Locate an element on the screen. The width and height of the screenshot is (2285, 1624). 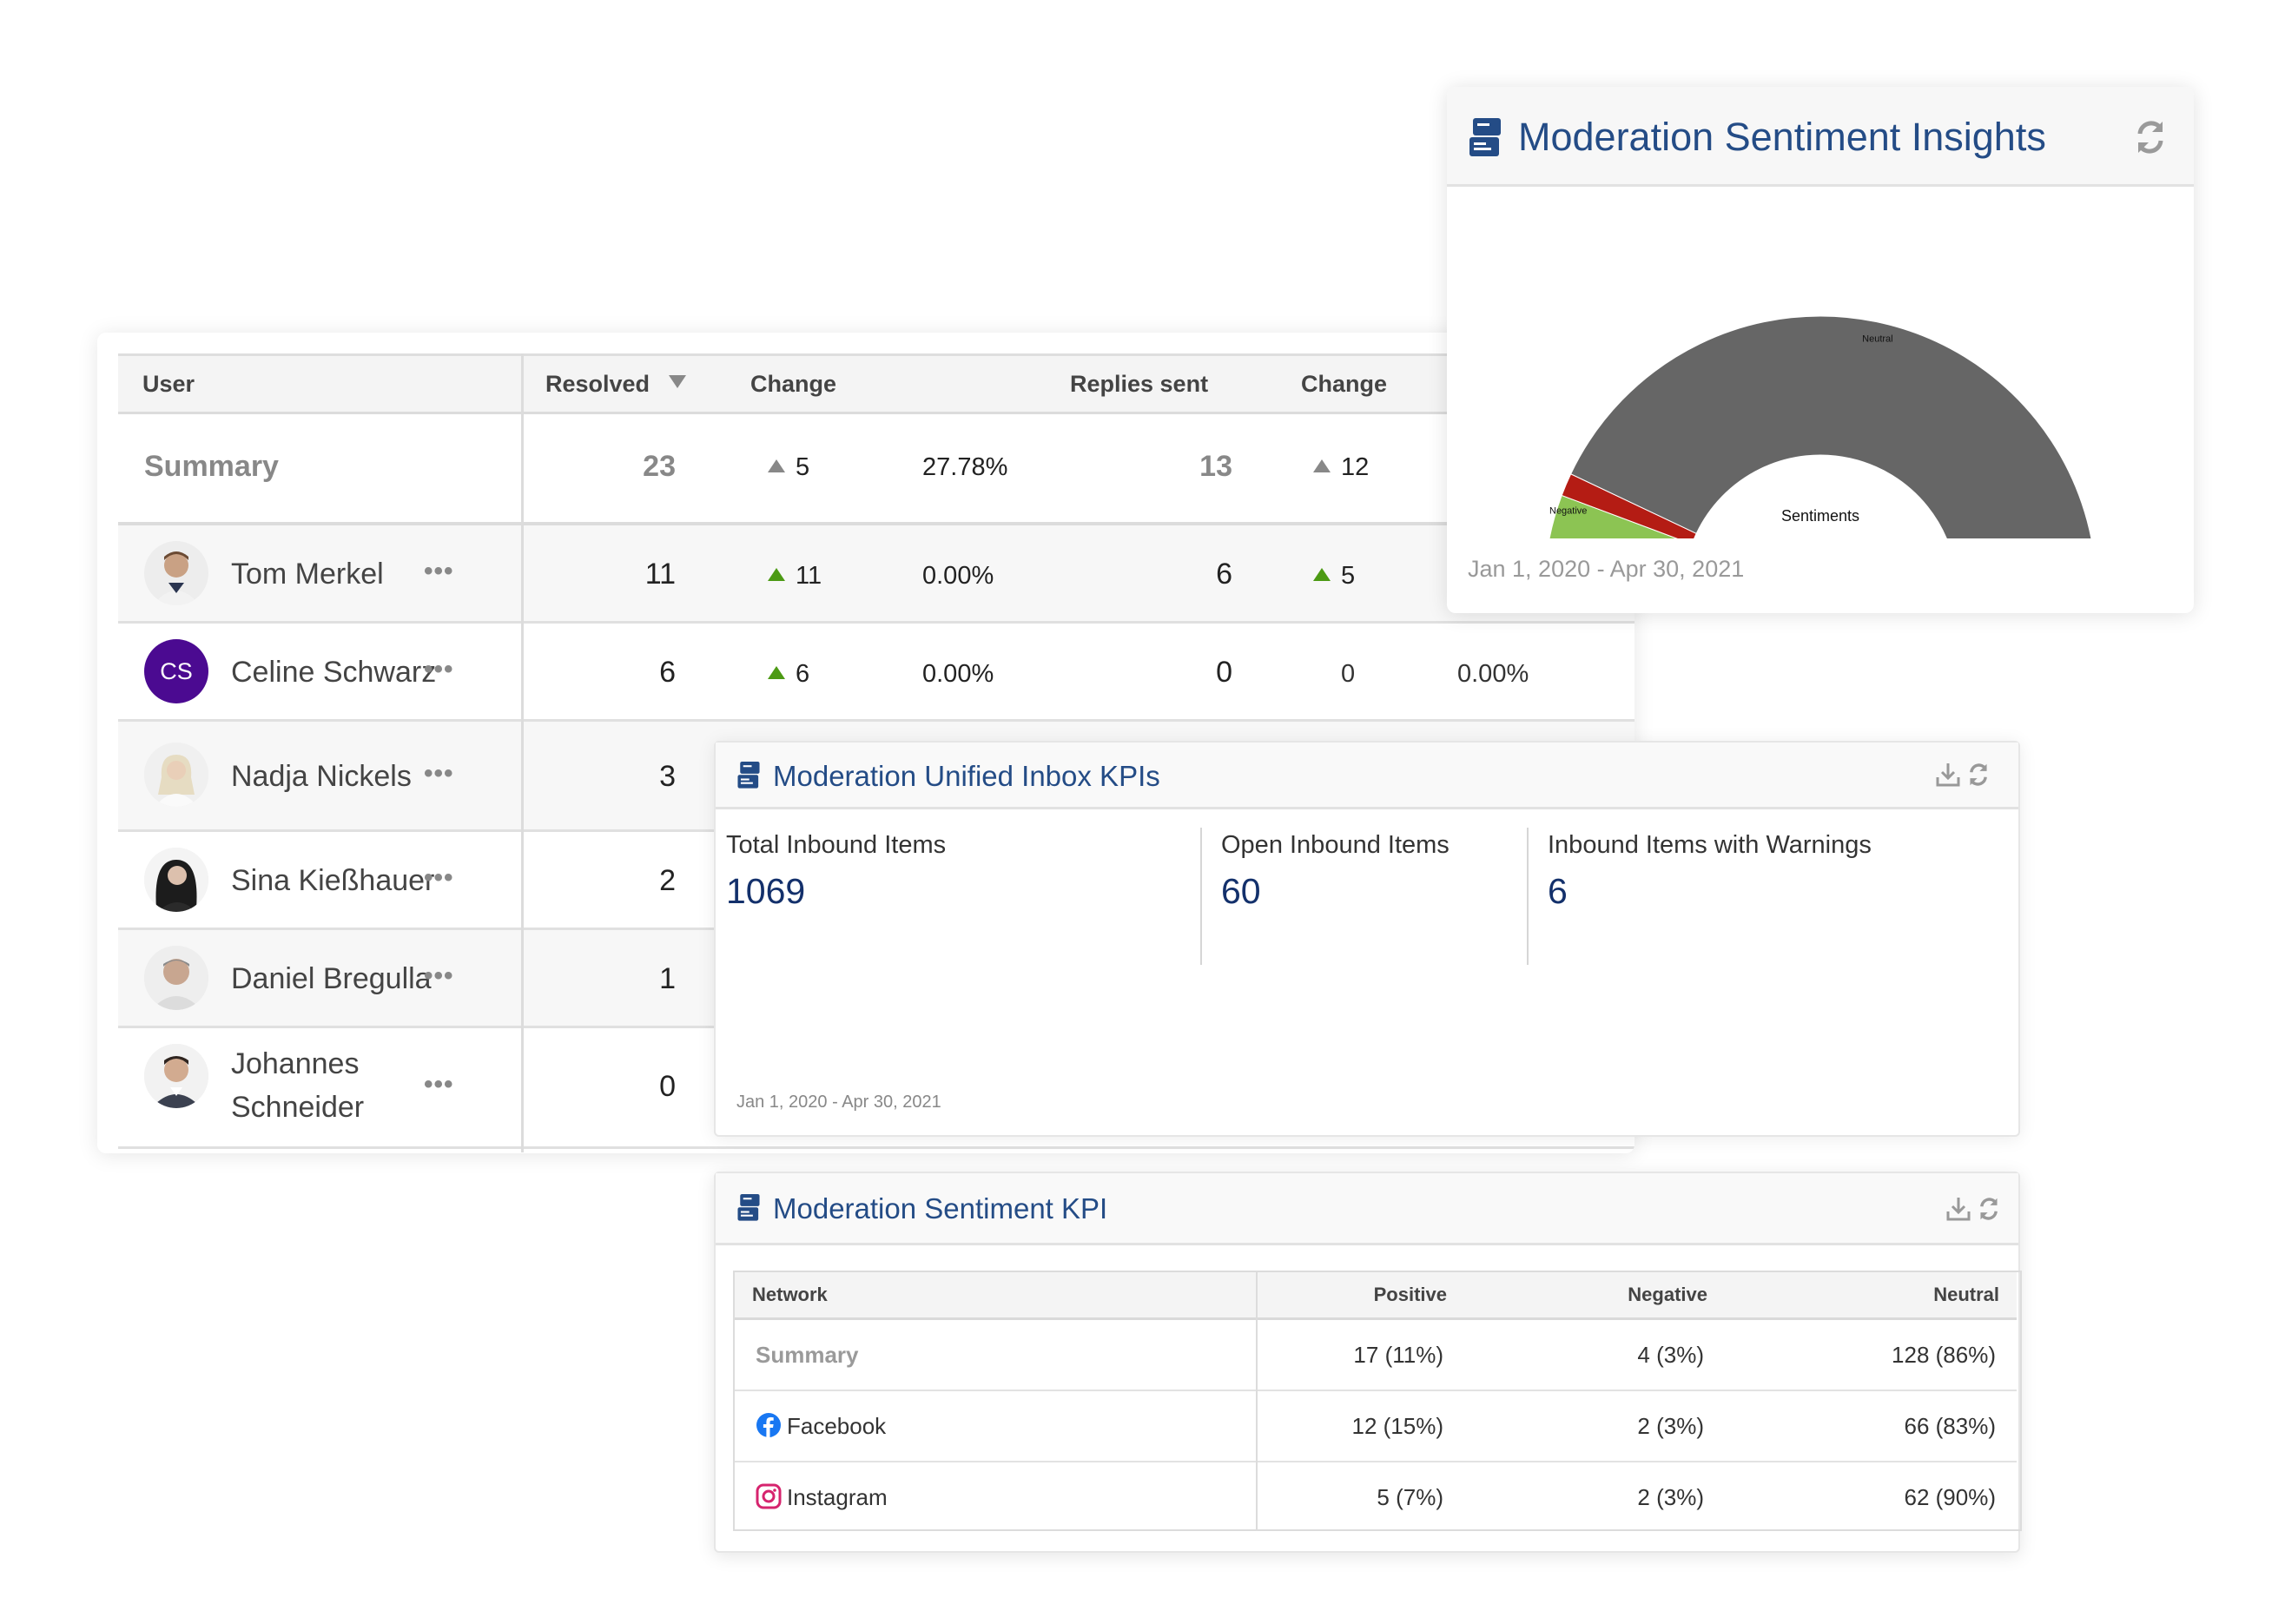
sort-desc-icon is located at coordinates (678, 382).